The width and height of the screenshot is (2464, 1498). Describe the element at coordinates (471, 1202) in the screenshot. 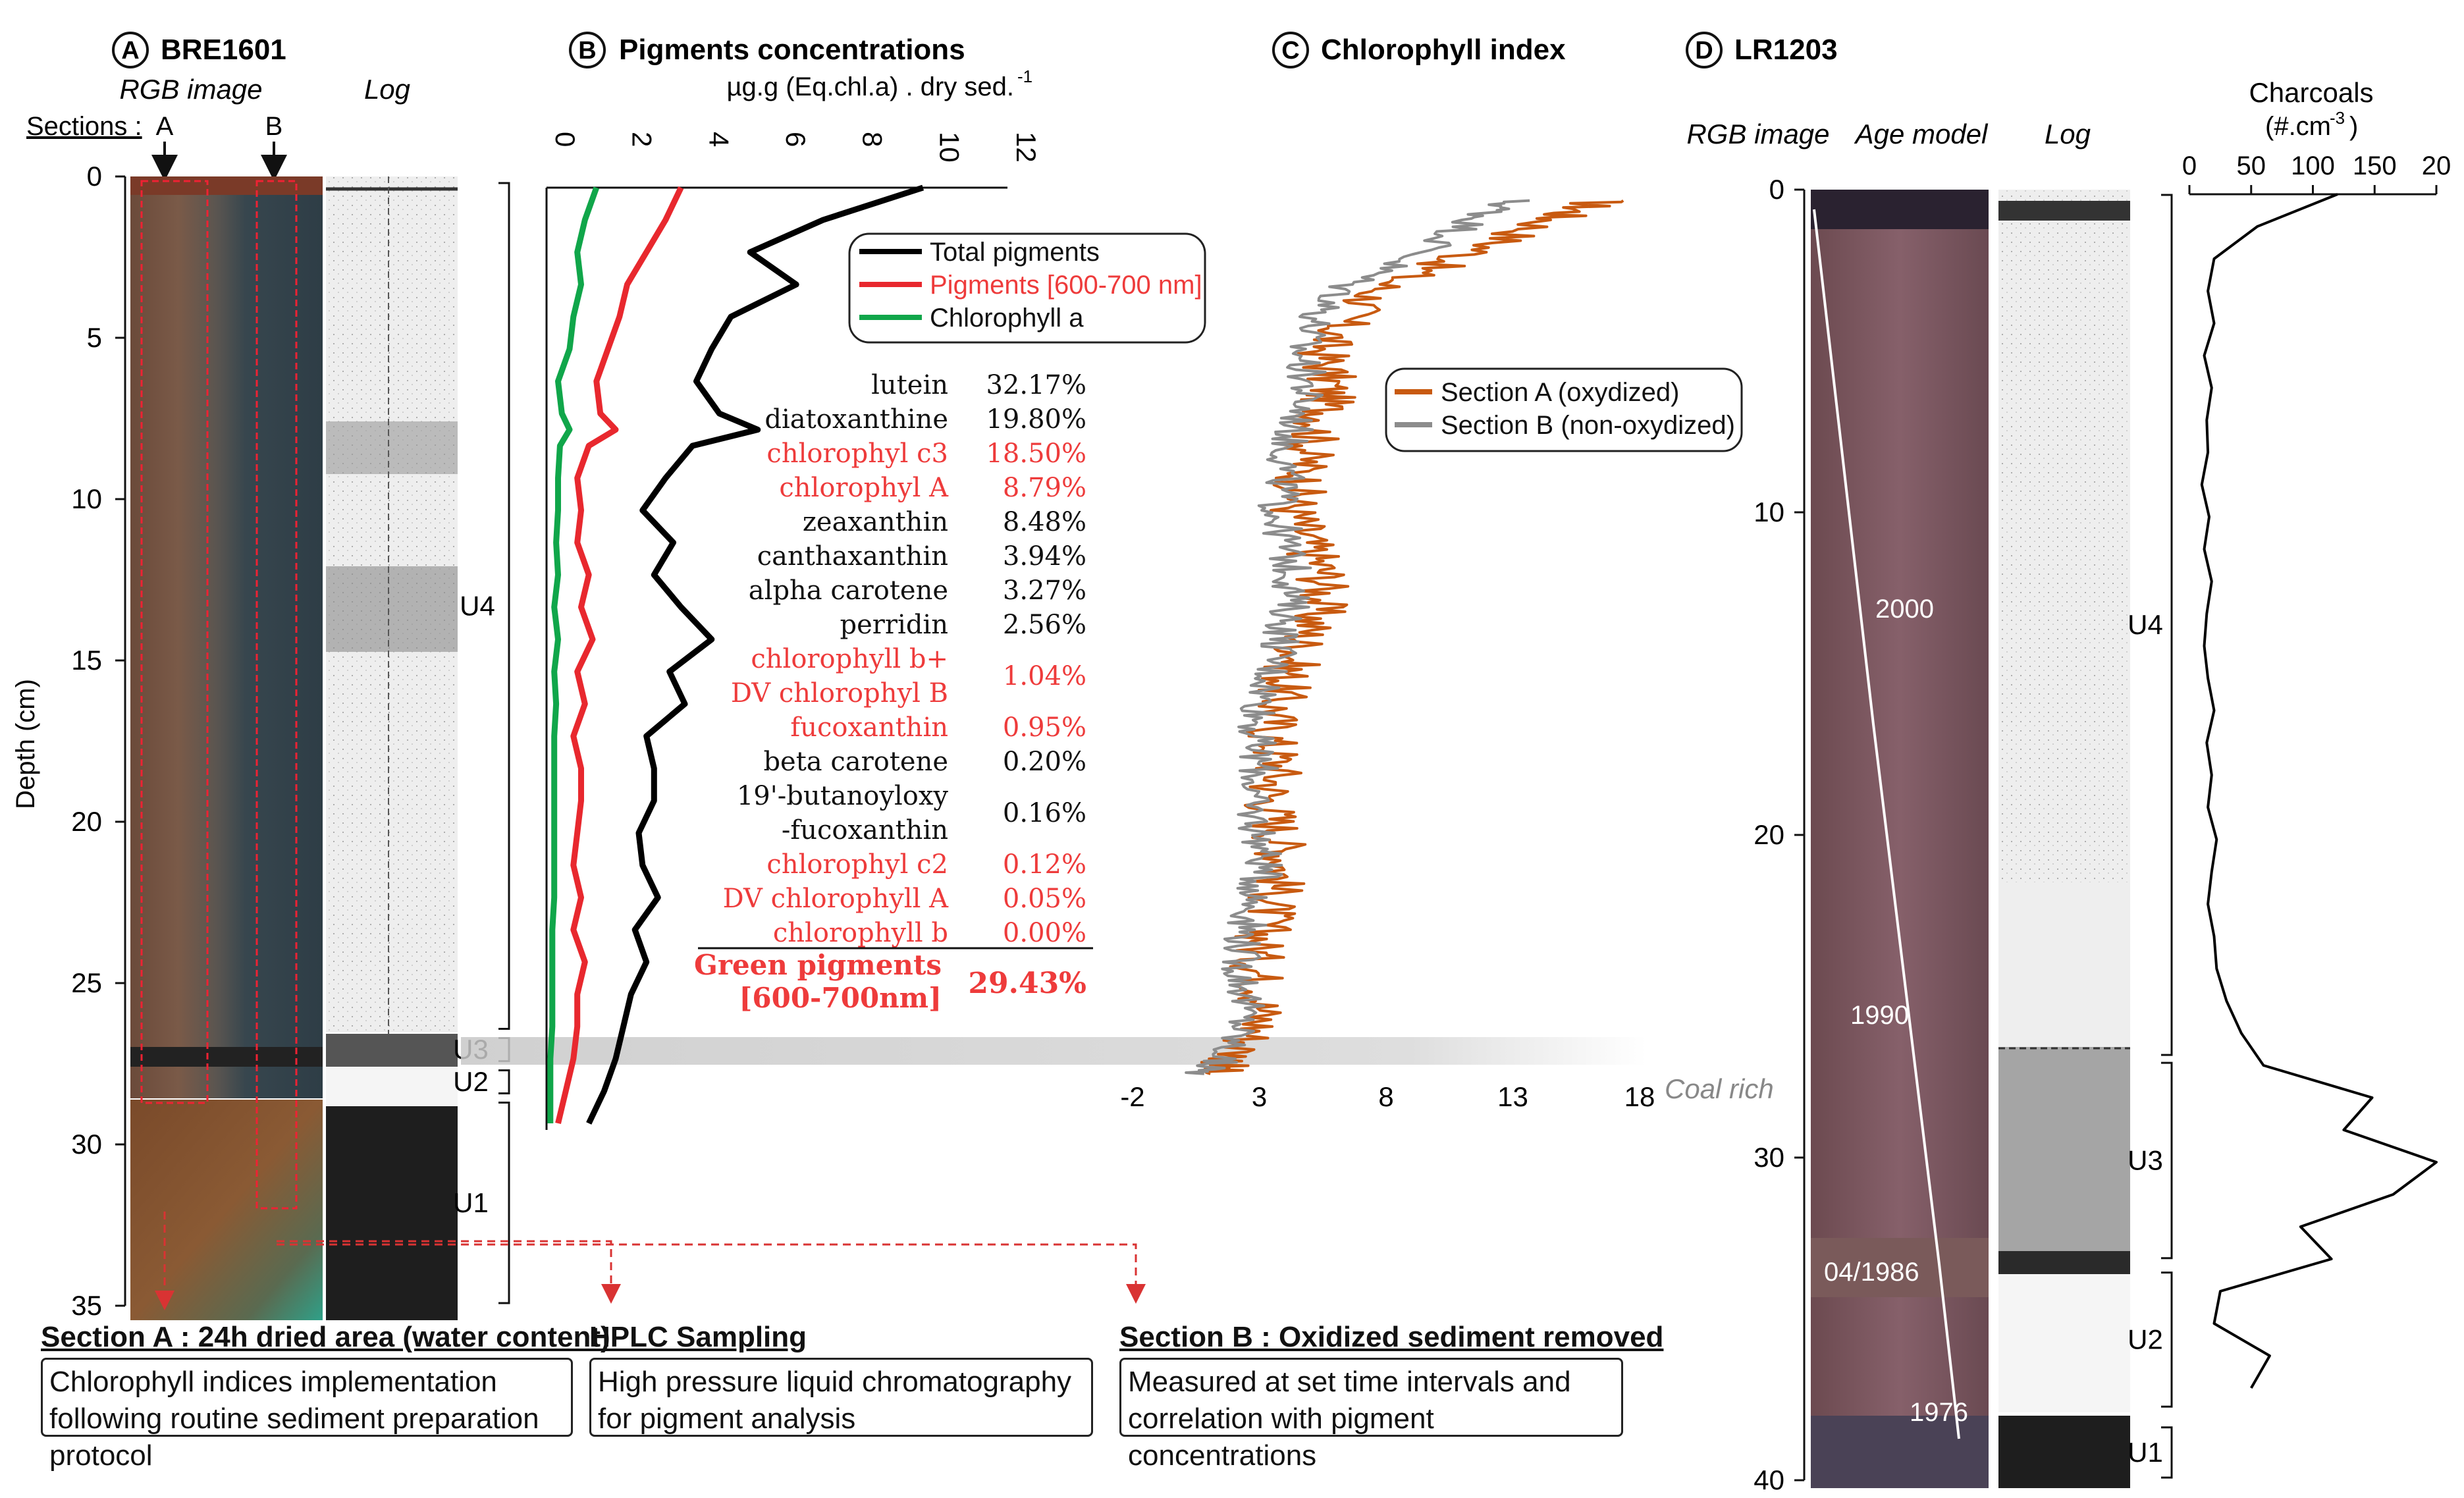

I see `unit-a-label: U1` at that location.